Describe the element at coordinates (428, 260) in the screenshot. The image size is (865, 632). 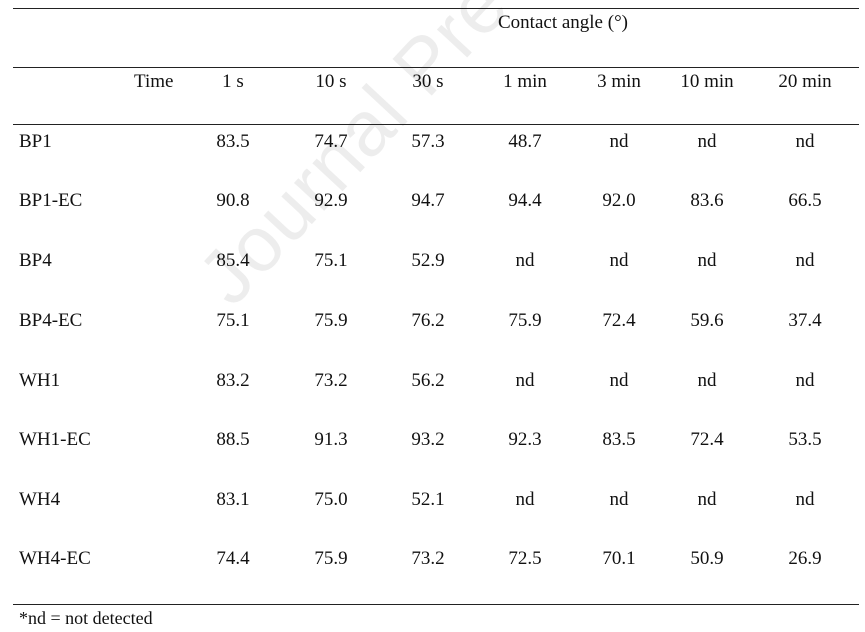
I see `table-cell: 52.9` at that location.